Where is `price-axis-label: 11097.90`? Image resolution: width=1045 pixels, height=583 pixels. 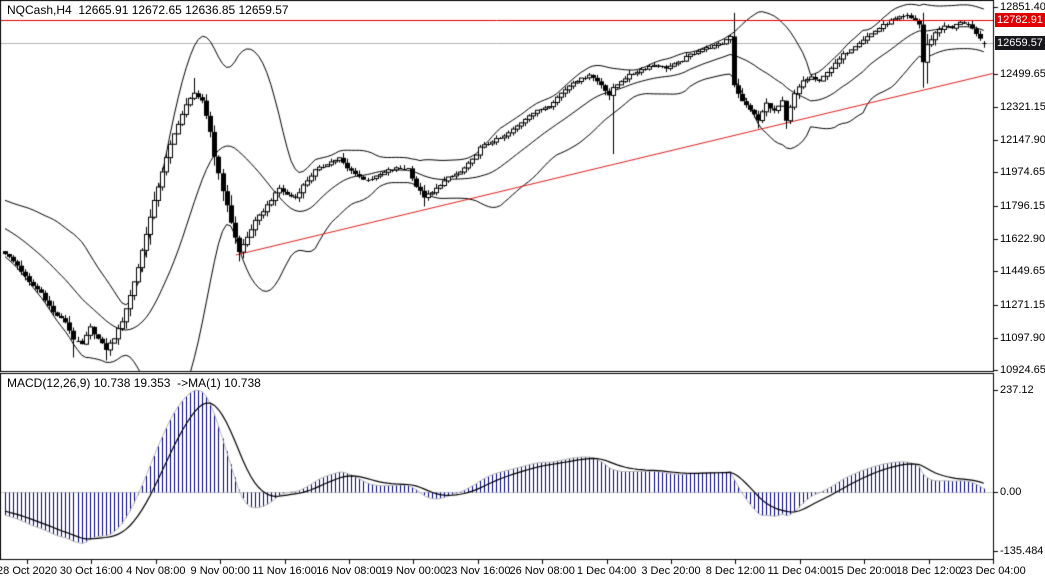 price-axis-label: 11097.90 is located at coordinates (1022, 337).